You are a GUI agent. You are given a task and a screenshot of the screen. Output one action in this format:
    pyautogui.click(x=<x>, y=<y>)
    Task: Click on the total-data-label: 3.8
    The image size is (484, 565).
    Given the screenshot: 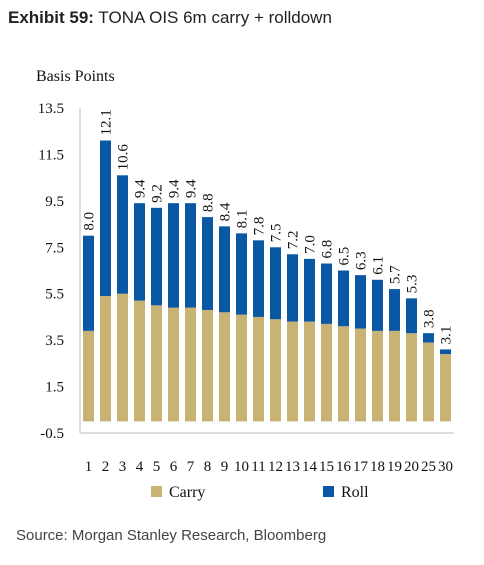 What is the action you would take?
    pyautogui.click(x=430, y=318)
    